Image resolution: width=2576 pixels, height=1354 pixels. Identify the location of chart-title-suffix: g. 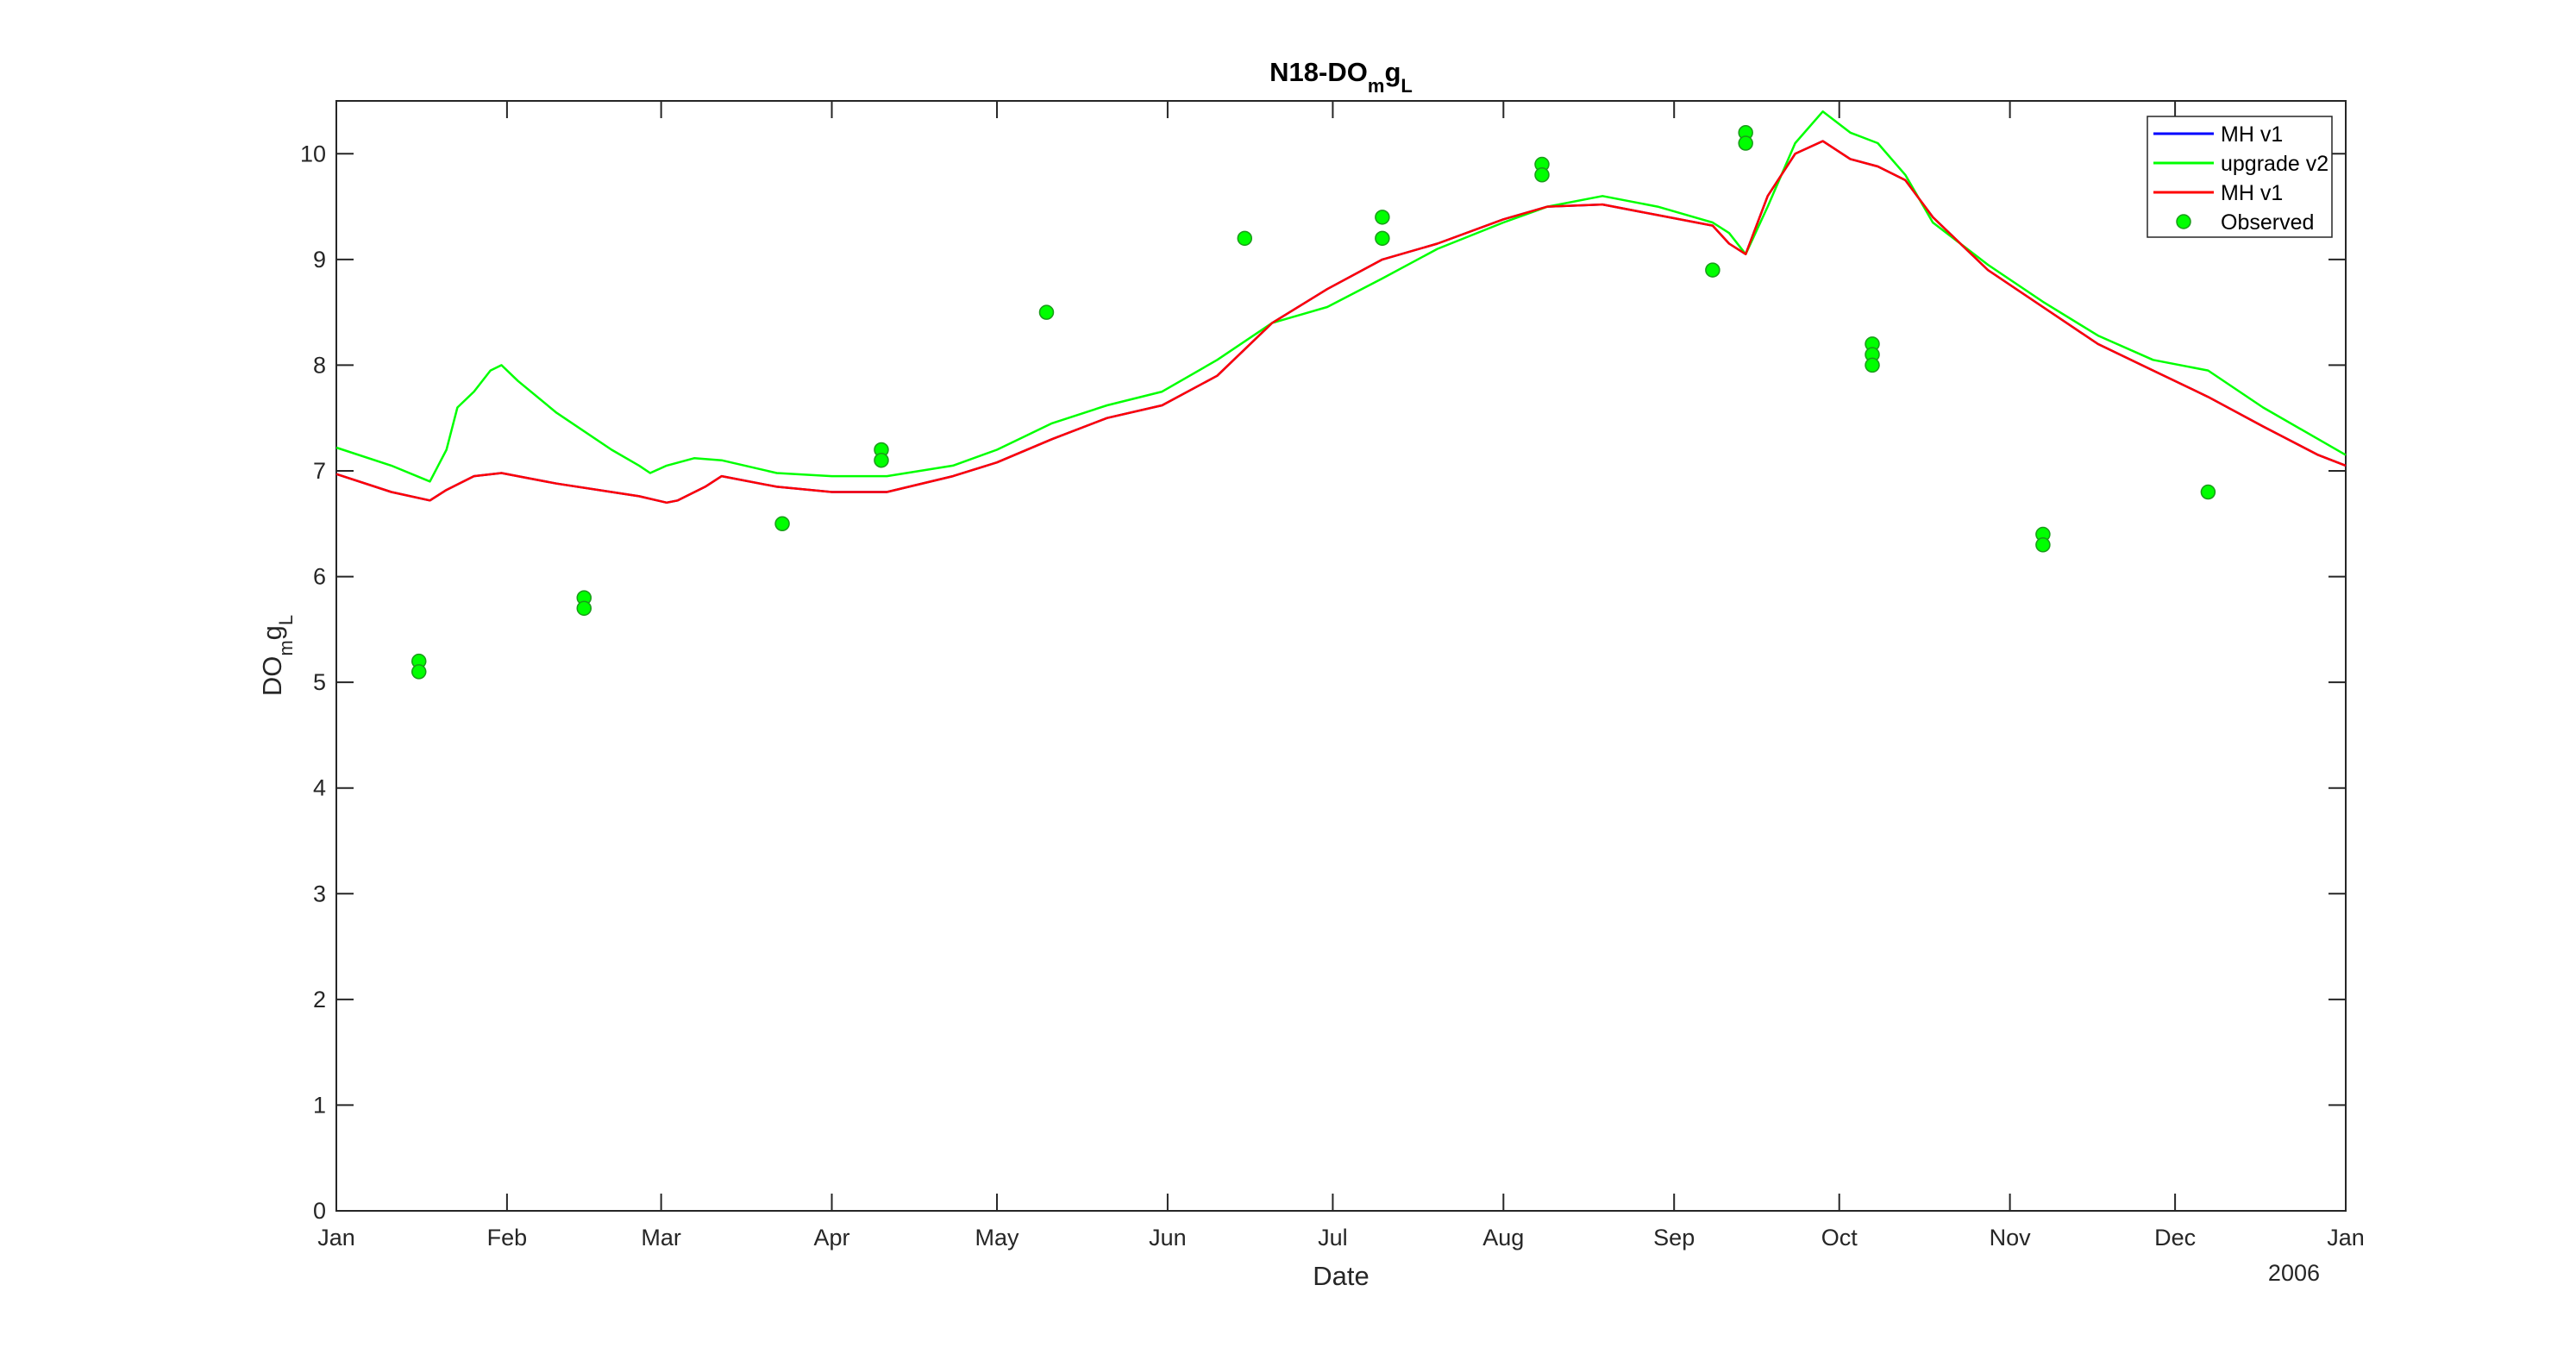
(1392, 72).